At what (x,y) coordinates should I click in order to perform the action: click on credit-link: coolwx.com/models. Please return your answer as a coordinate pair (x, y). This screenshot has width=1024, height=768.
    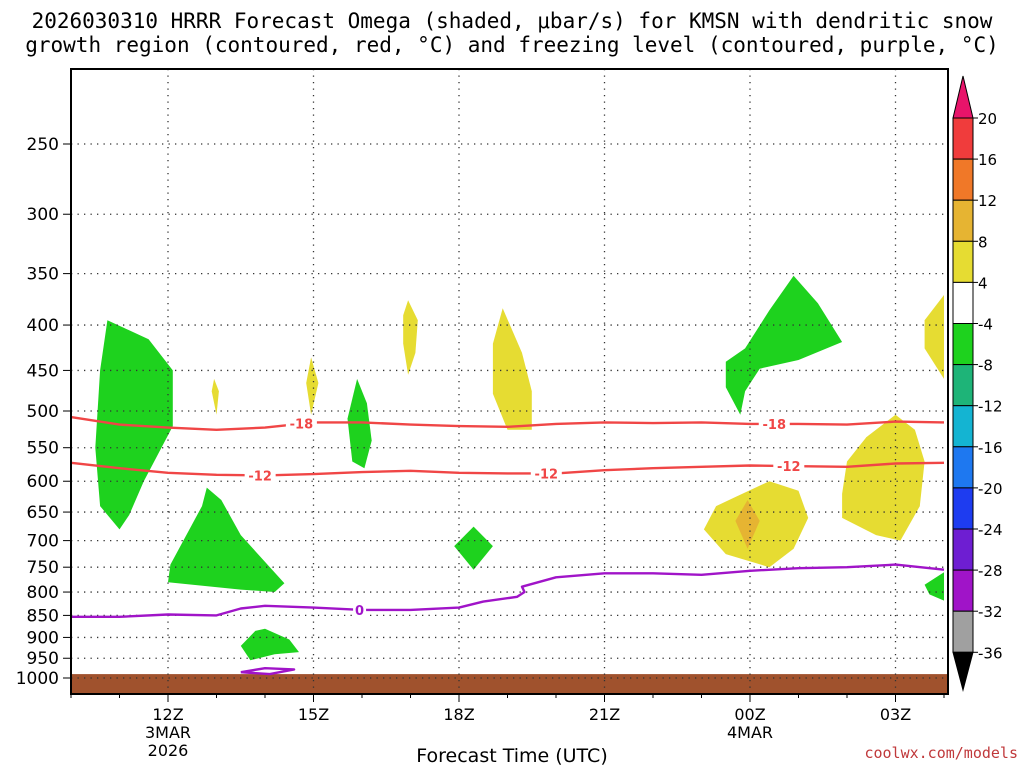
    Looking at the image, I should click on (941, 753).